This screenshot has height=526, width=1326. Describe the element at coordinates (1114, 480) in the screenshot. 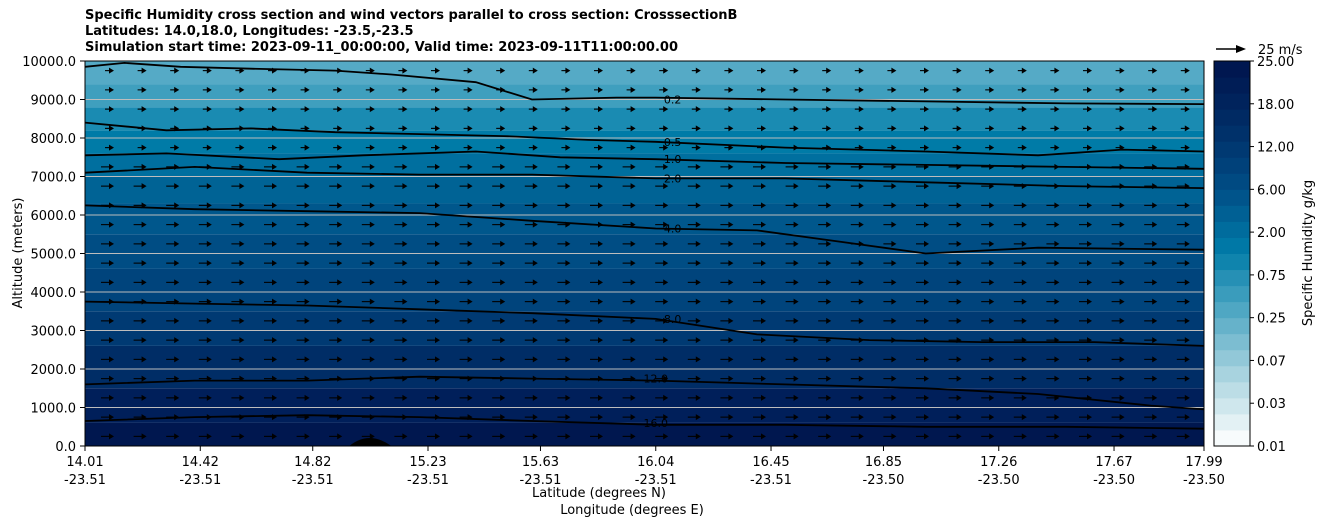

I see `x-tick-label-lon: -23.50` at that location.